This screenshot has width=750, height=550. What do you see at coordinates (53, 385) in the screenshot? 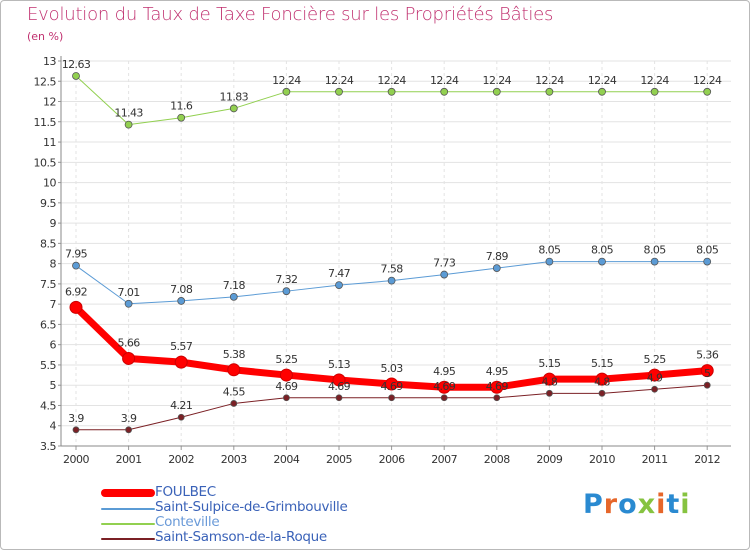
I see `y-tick-label: 5` at bounding box center [53, 385].